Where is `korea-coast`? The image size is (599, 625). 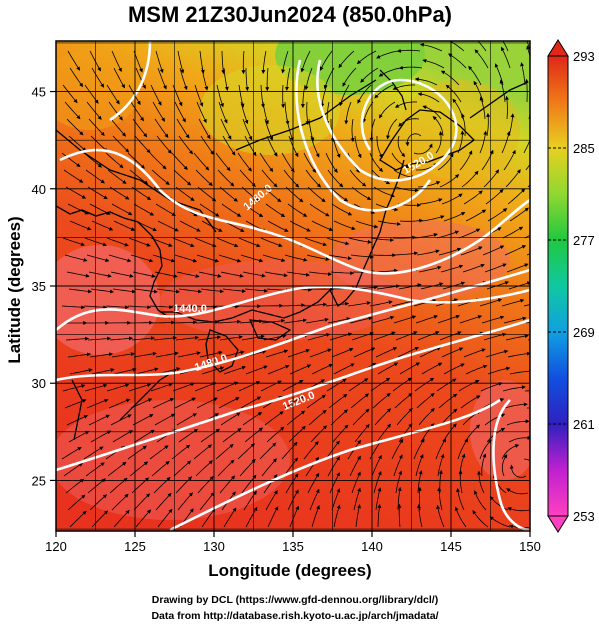
korea-coast is located at coordinates (113, 262).